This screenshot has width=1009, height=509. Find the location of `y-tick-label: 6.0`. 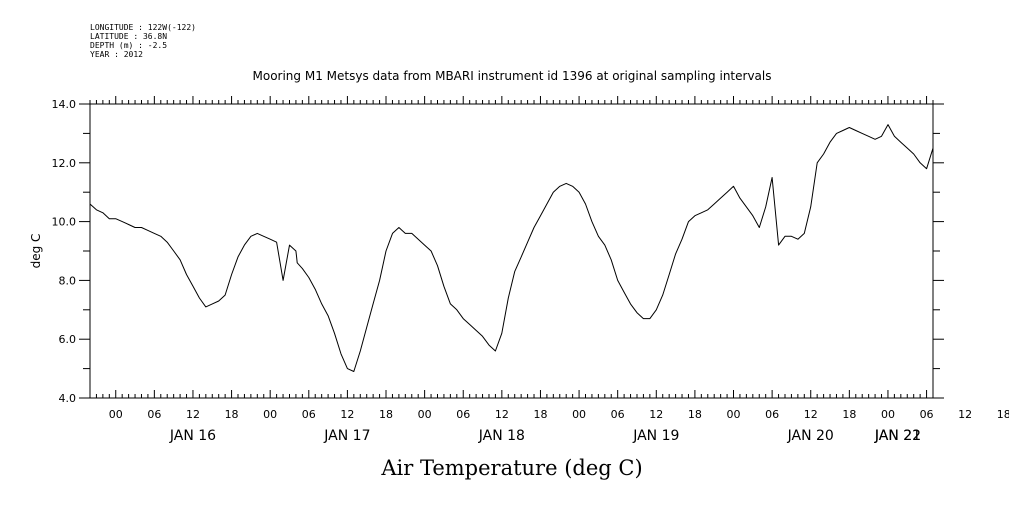

y-tick-label: 6.0 is located at coordinates (68, 339).